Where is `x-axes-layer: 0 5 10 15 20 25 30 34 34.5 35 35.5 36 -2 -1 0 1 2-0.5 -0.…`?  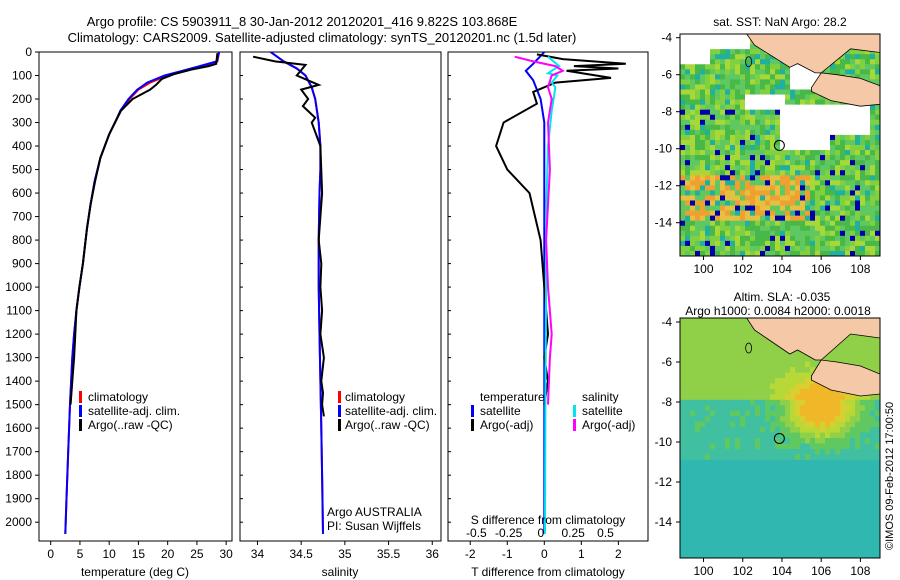 x-axes-layer: 0 5 10 15 20 25 30 34 34.5 35 35.5 36 -2 -1 0 1 2-0.5 -0.… is located at coordinates (334, 543).